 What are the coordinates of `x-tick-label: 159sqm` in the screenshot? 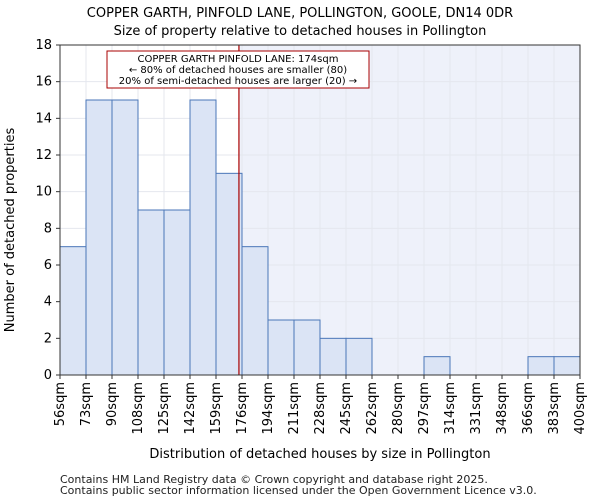 It's located at (216, 408).